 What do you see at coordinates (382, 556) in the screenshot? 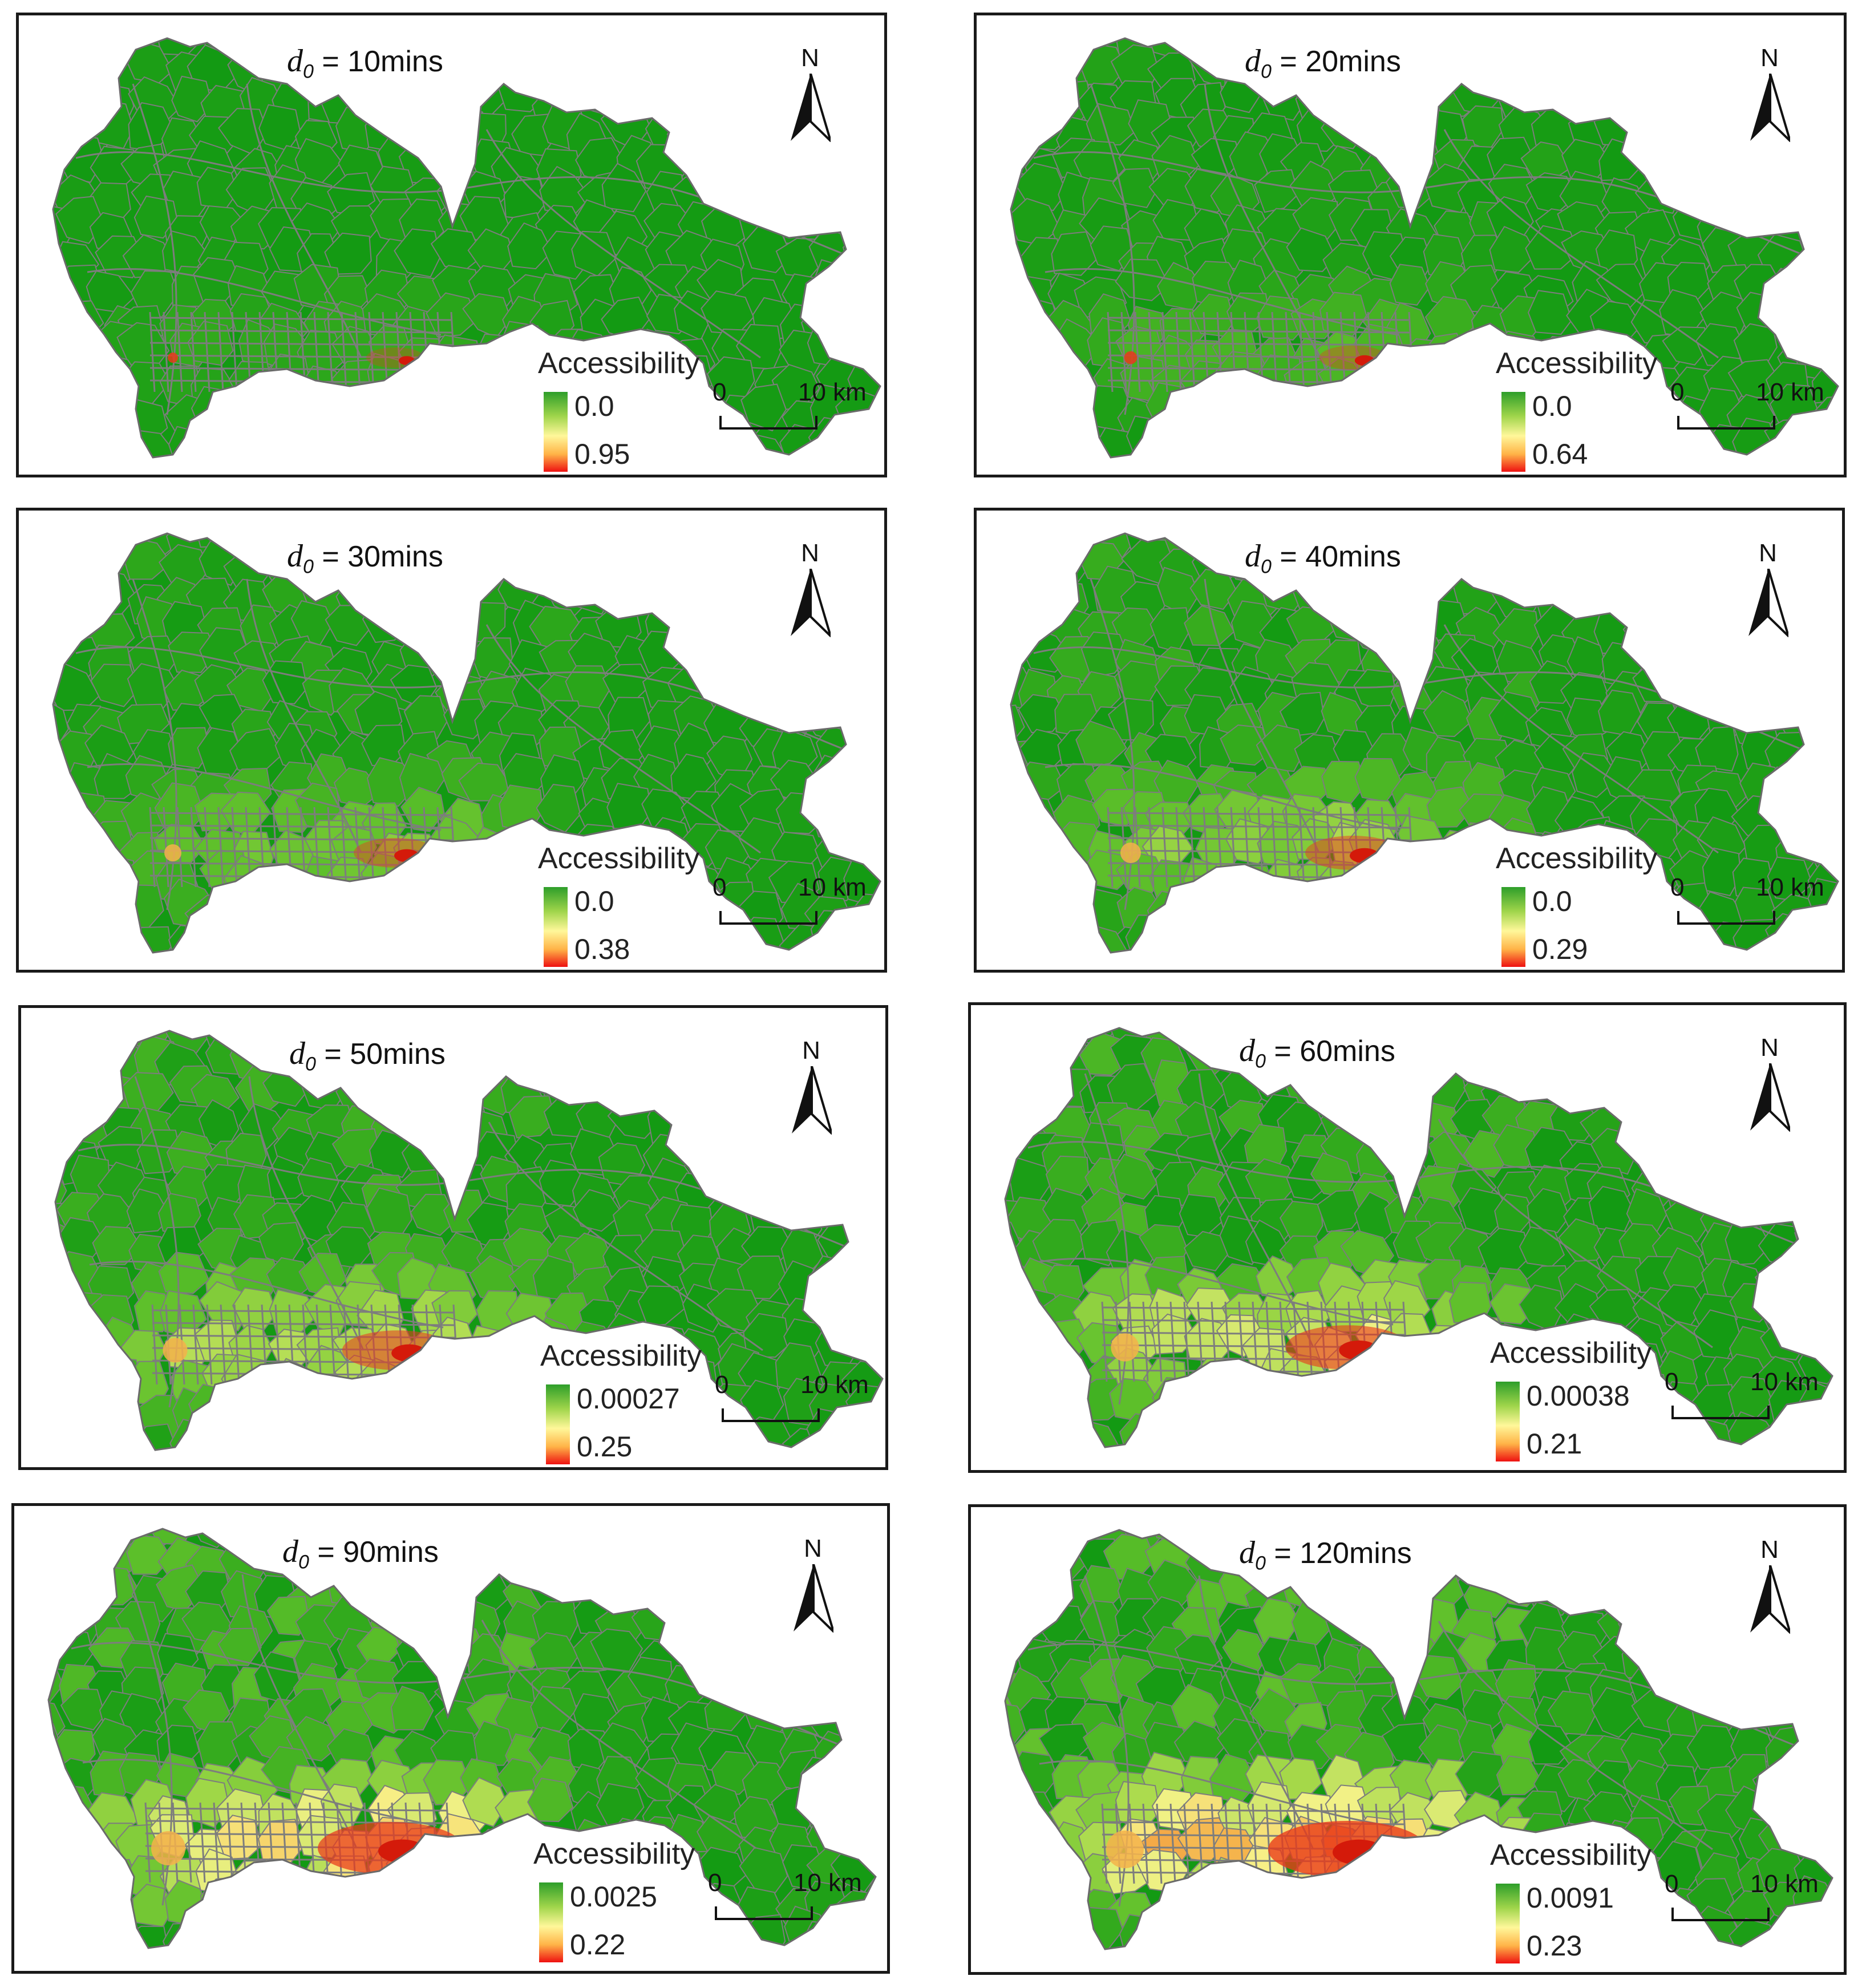
I see `title-value: = 30mins` at bounding box center [382, 556].